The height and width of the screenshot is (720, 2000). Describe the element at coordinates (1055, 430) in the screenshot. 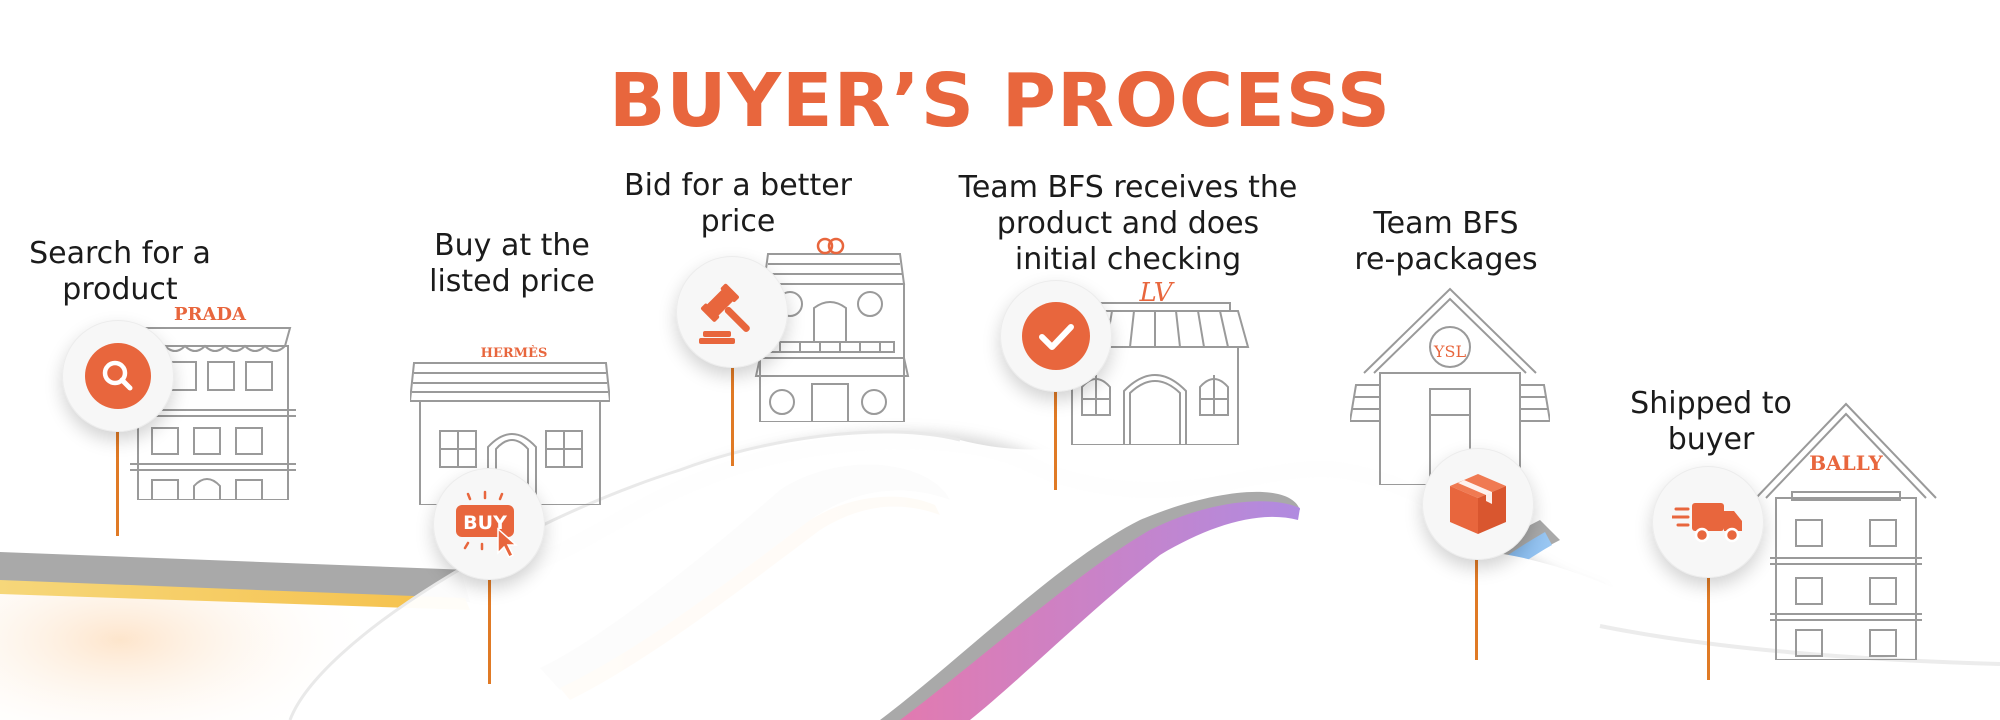

I see `step-4-pin-line` at that location.